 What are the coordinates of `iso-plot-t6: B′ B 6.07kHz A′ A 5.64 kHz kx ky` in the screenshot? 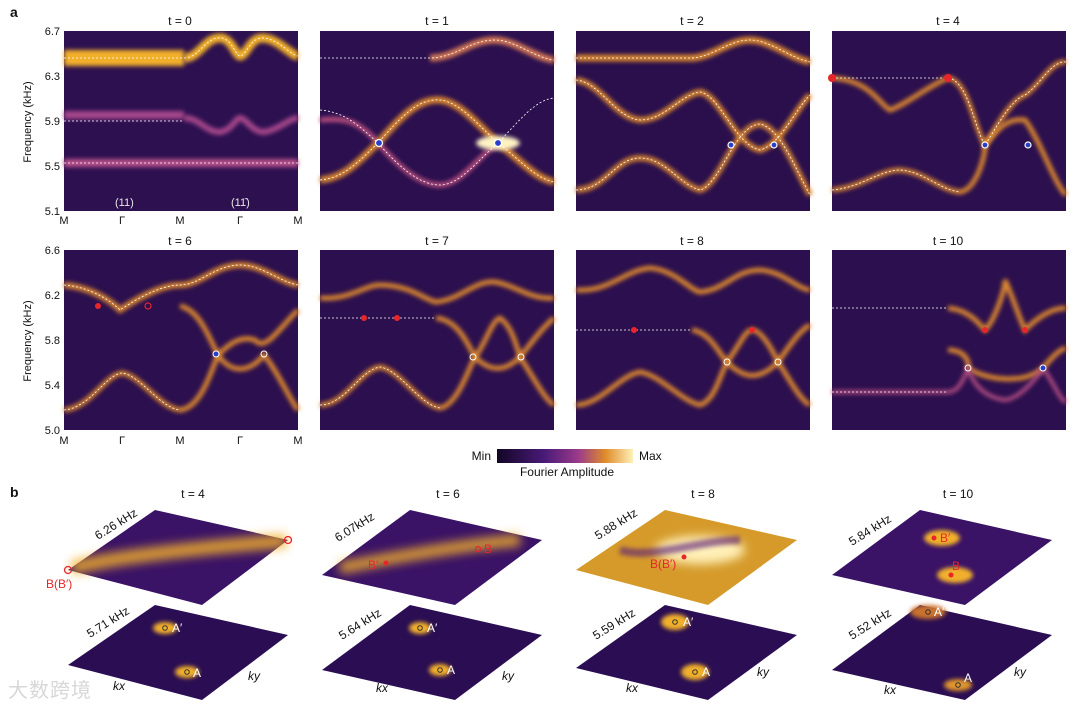 It's located at (432, 604).